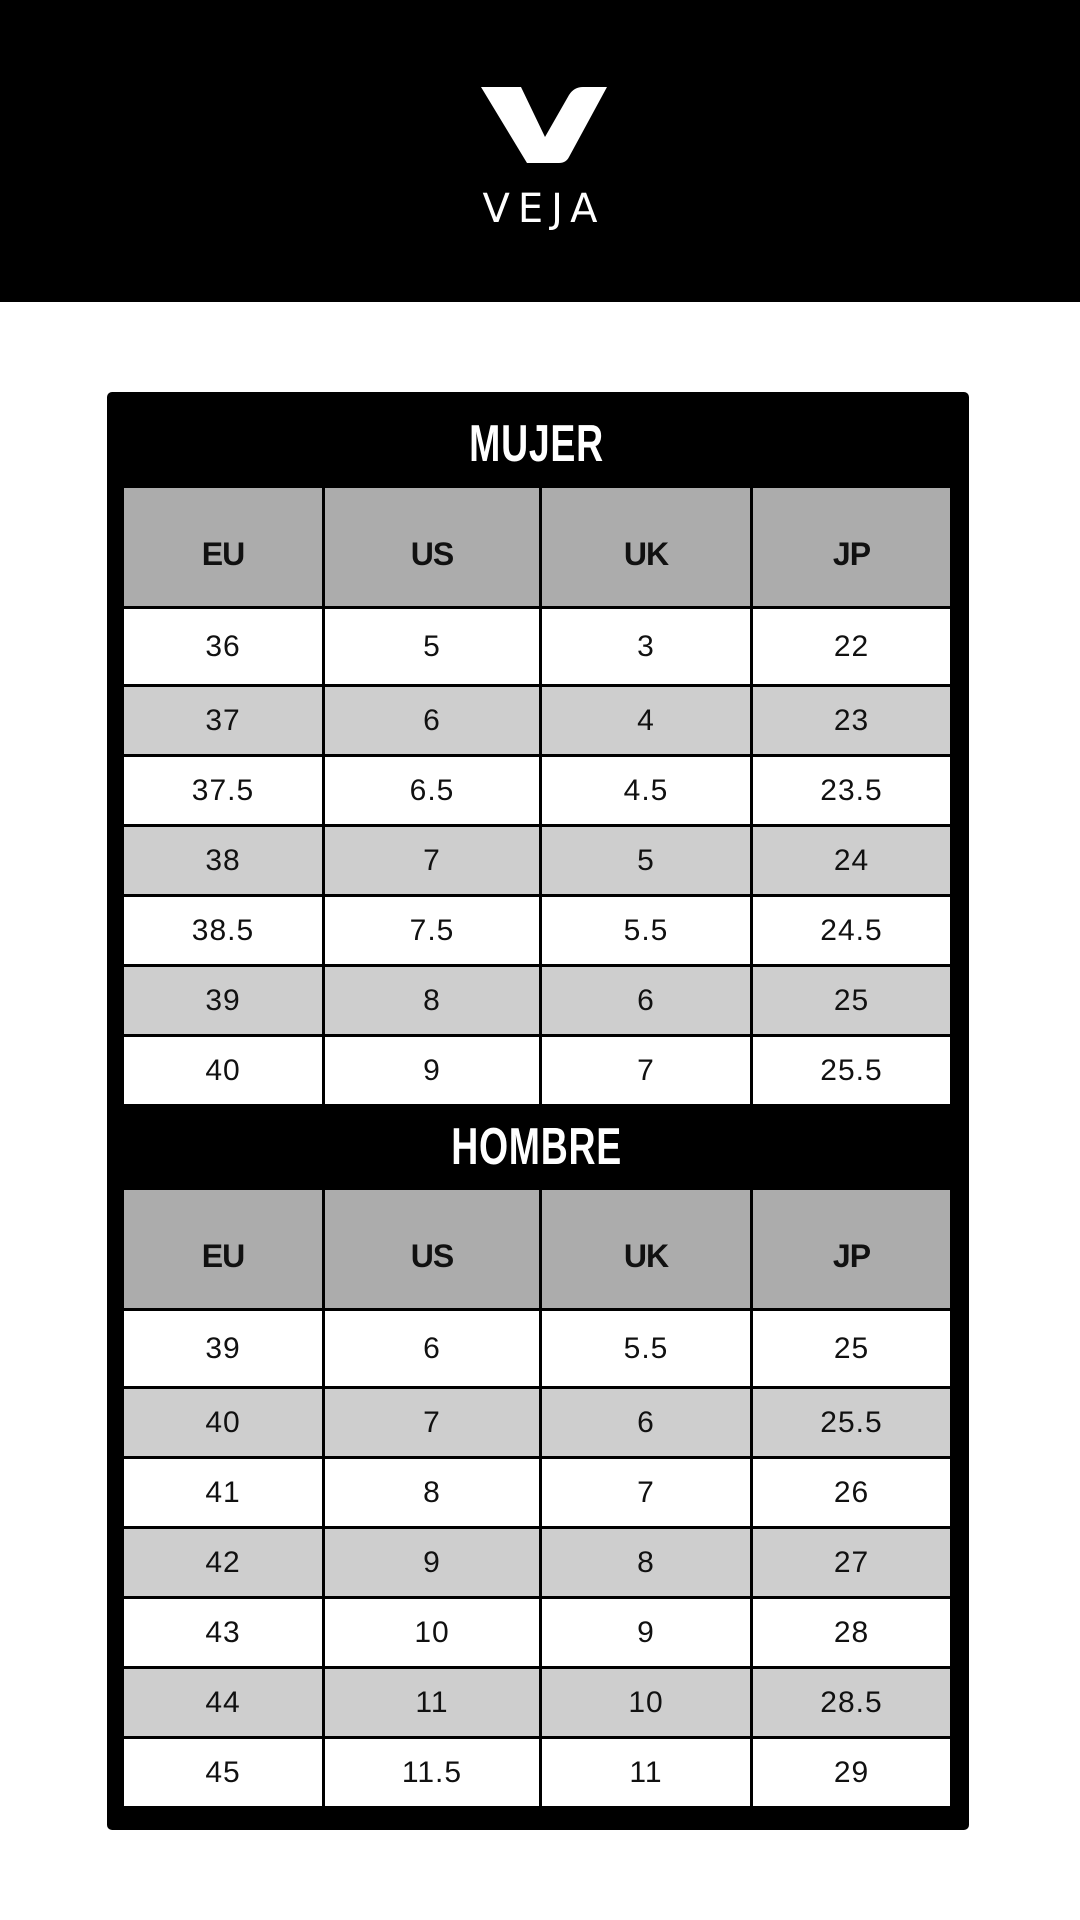 This screenshot has height=1920, width=1080. I want to click on table-cell-us: 6.5, so click(432, 790).